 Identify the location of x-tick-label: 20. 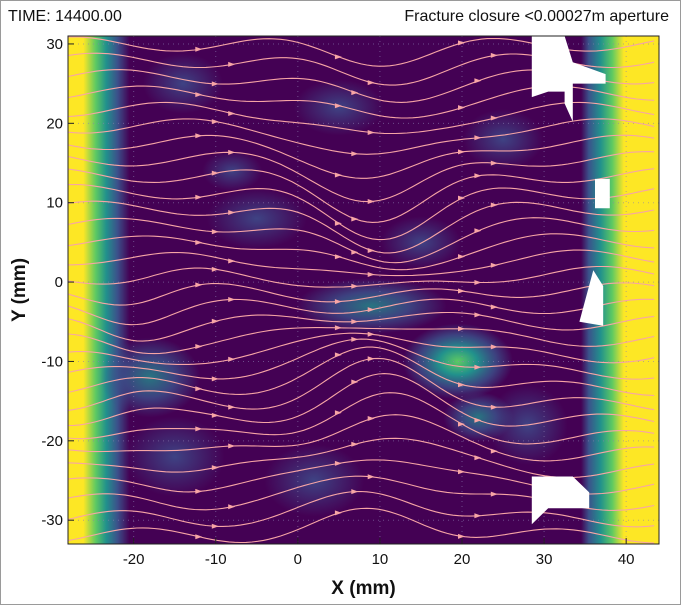
(462, 559).